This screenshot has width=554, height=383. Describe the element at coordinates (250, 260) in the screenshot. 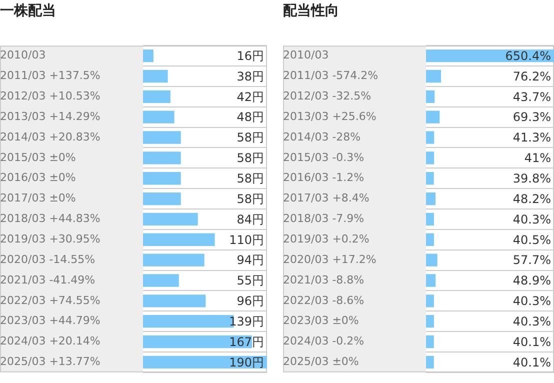

I see `data-label: 94円` at that location.